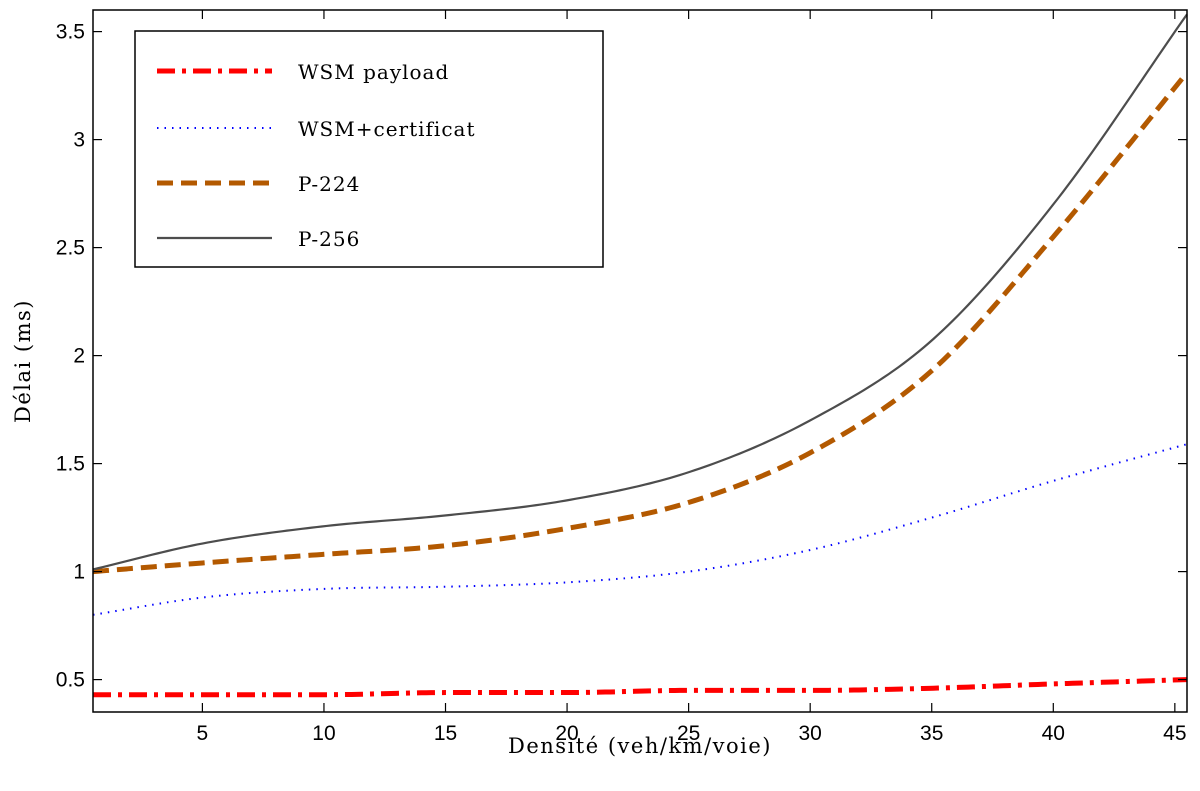 This screenshot has height=791, width=1200. Describe the element at coordinates (79, 572) in the screenshot. I see `y-tick-label: 1` at that location.